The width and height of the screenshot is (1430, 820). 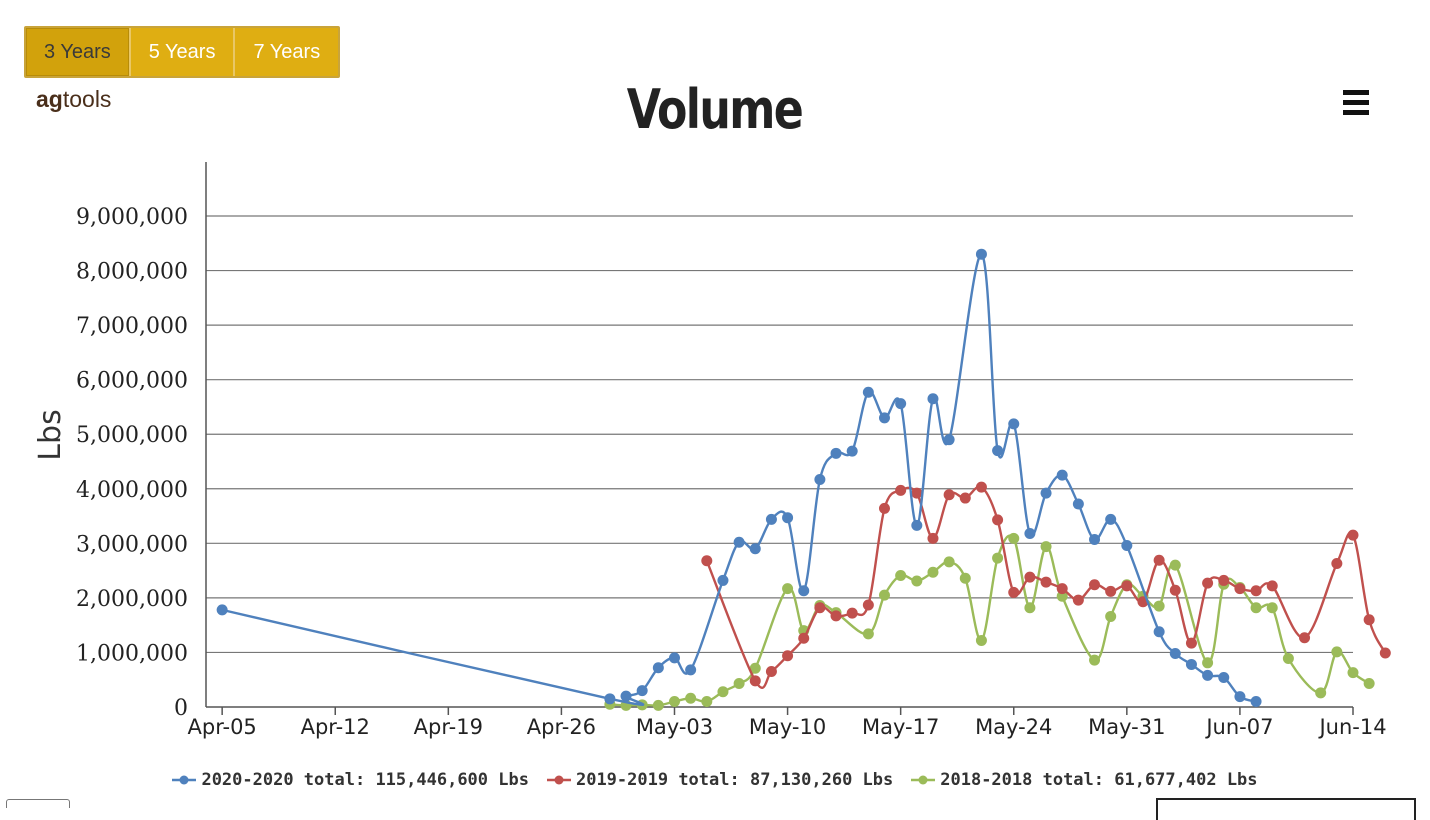 What do you see at coordinates (78, 52) in the screenshot?
I see `range-3-years-button: 3 Years` at bounding box center [78, 52].